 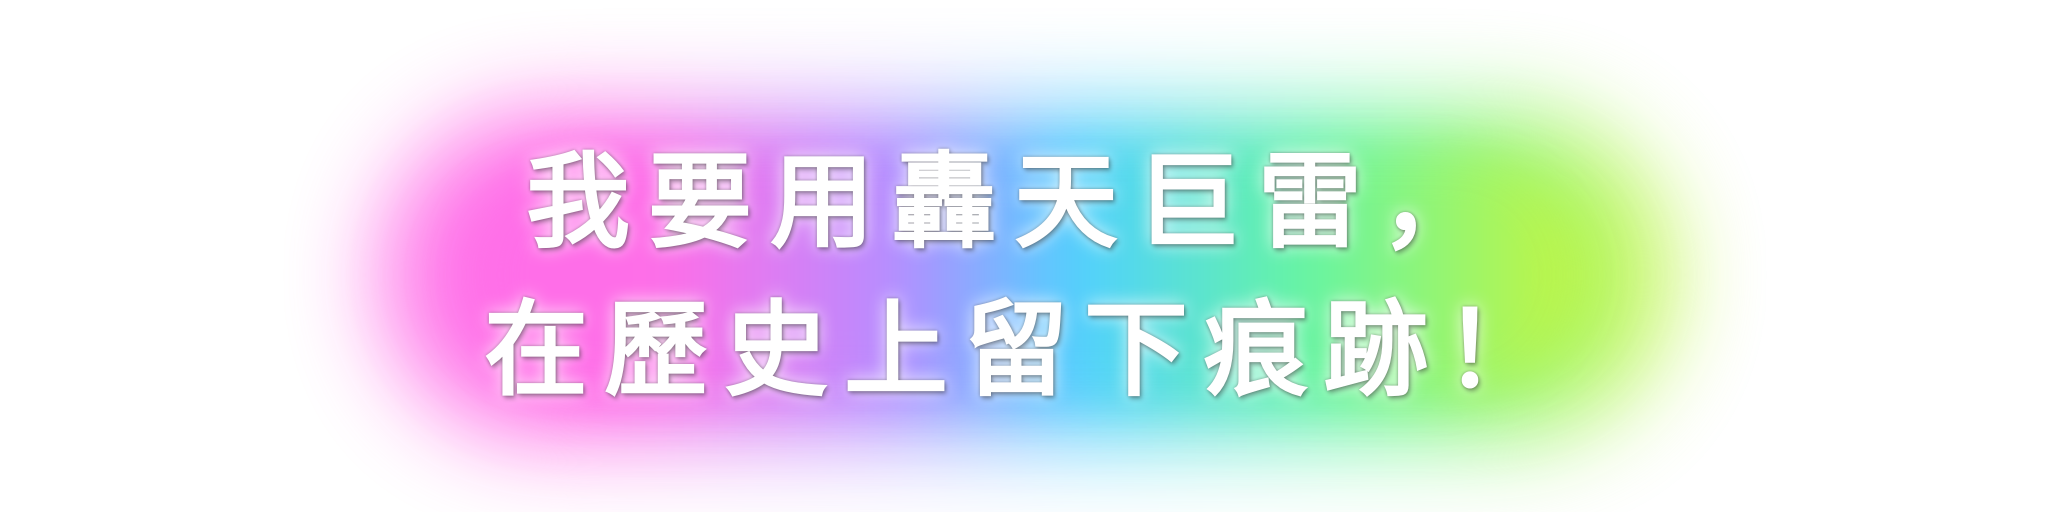 I want to click on headline-line-2: 在歷史上留下痕跡！, so click(x=1023, y=350).